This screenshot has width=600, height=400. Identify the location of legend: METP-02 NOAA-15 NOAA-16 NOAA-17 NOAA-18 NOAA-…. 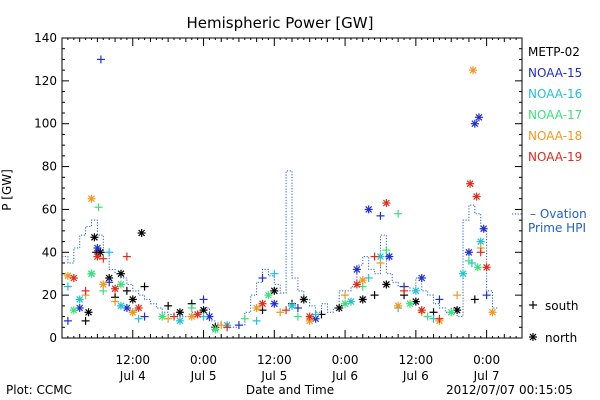
(549, 195).